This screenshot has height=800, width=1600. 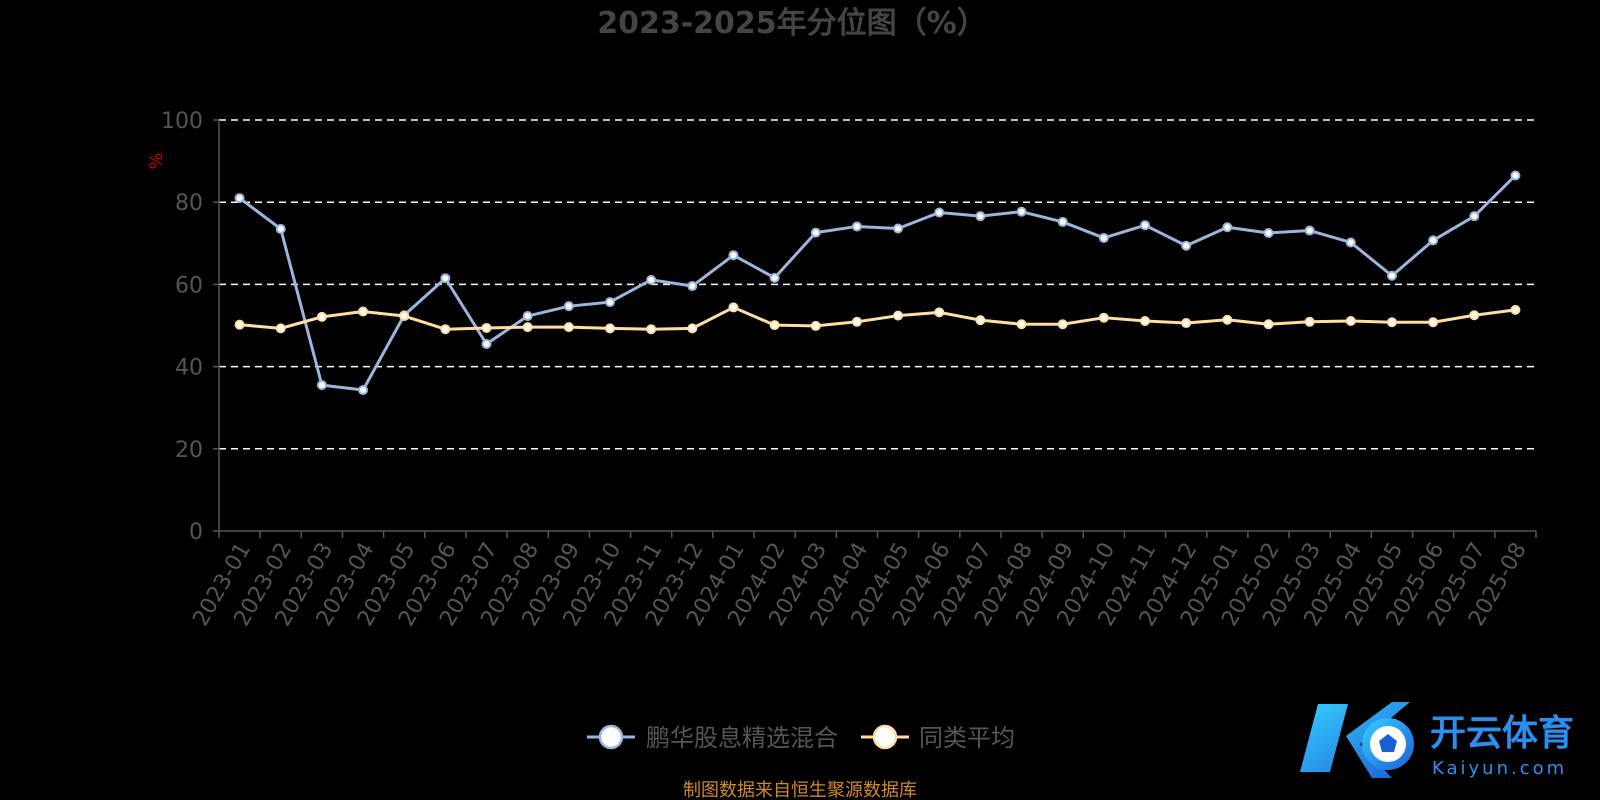 What do you see at coordinates (1499, 768) in the screenshot?
I see `watermark-brand-en: Kaiyun.com` at bounding box center [1499, 768].